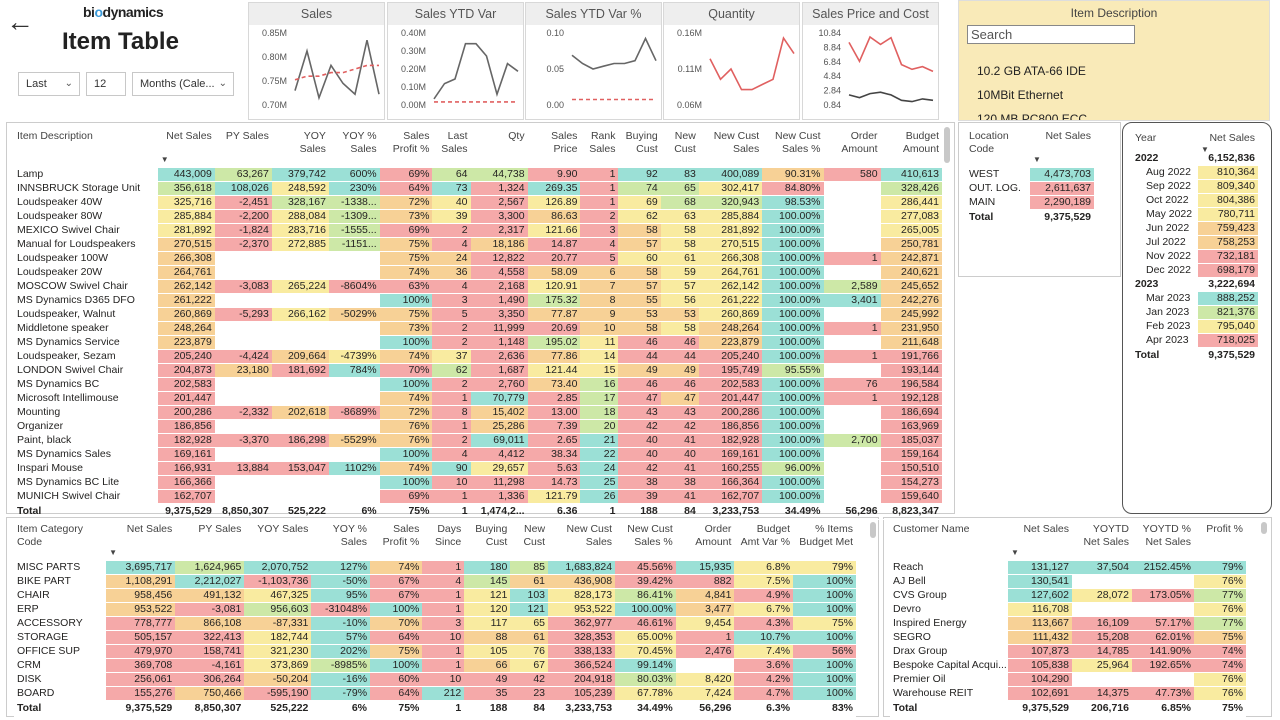 The height and width of the screenshot is (720, 1280). What do you see at coordinates (1195, 243) in the screenshot?
I see `month-row: Jul 2022 758,253` at bounding box center [1195, 243].